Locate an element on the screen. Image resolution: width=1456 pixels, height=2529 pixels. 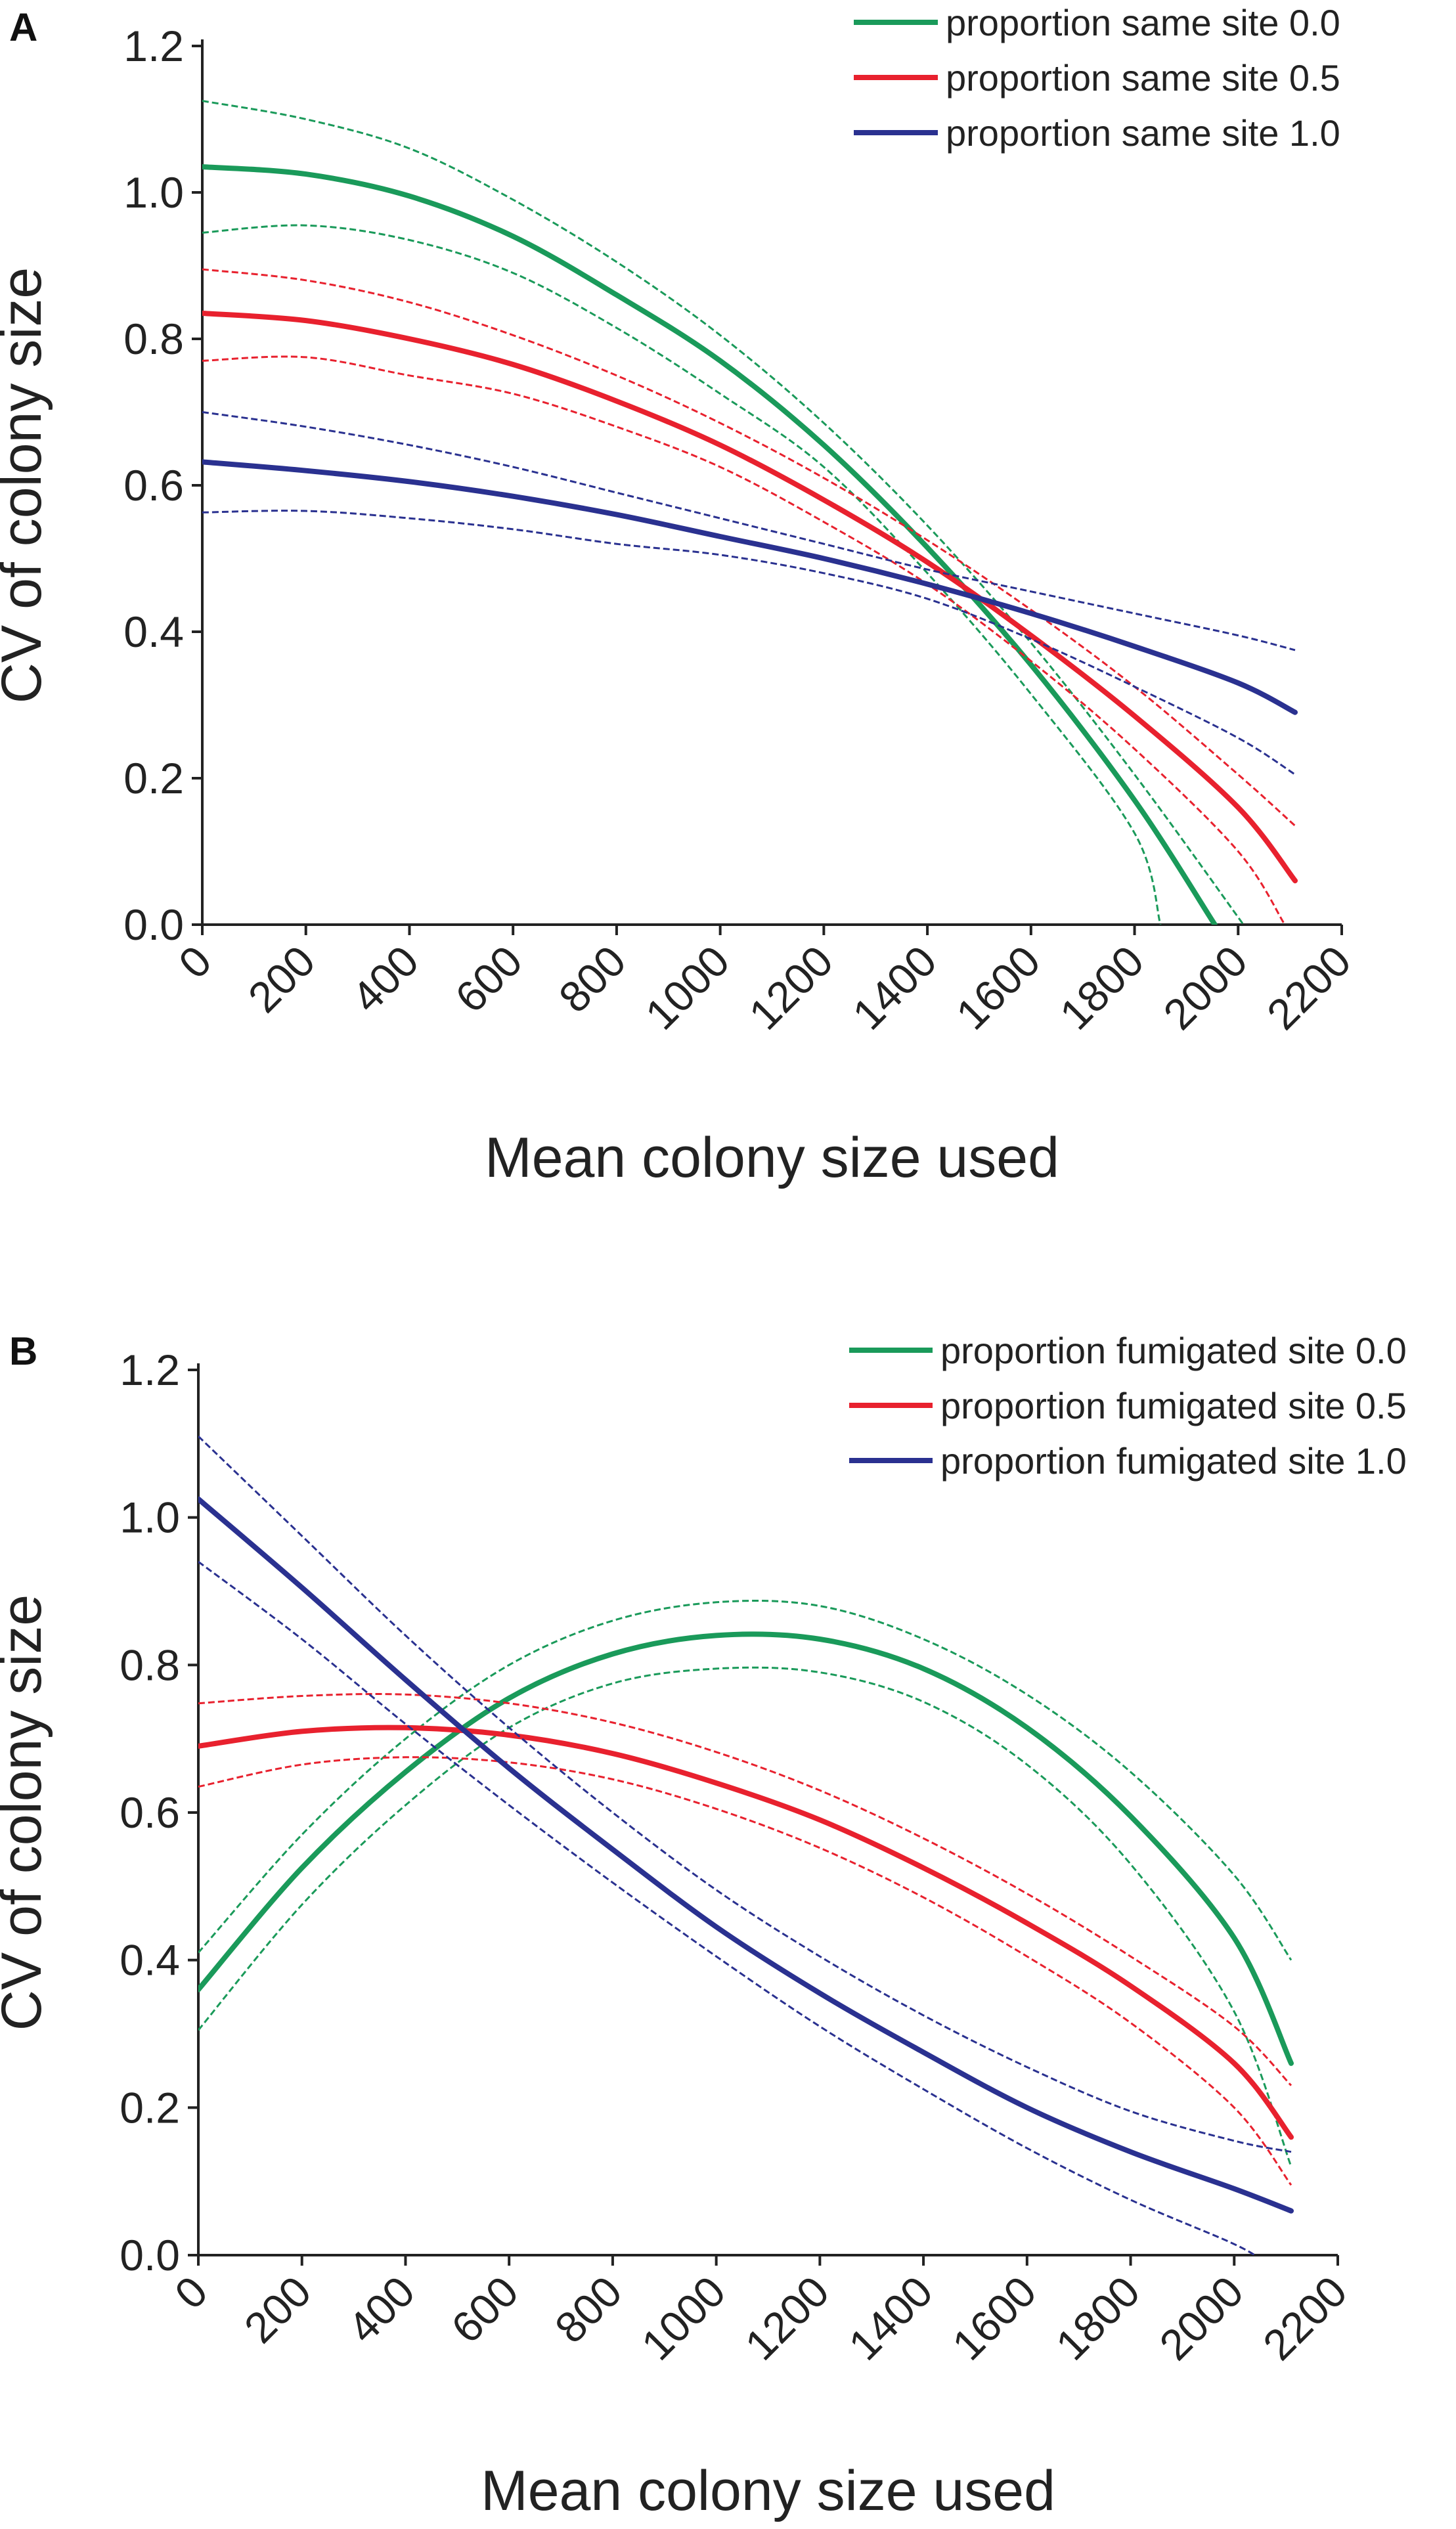
legend-label: proportion fumigated site 0.5 is located at coordinates (1173, 1405).